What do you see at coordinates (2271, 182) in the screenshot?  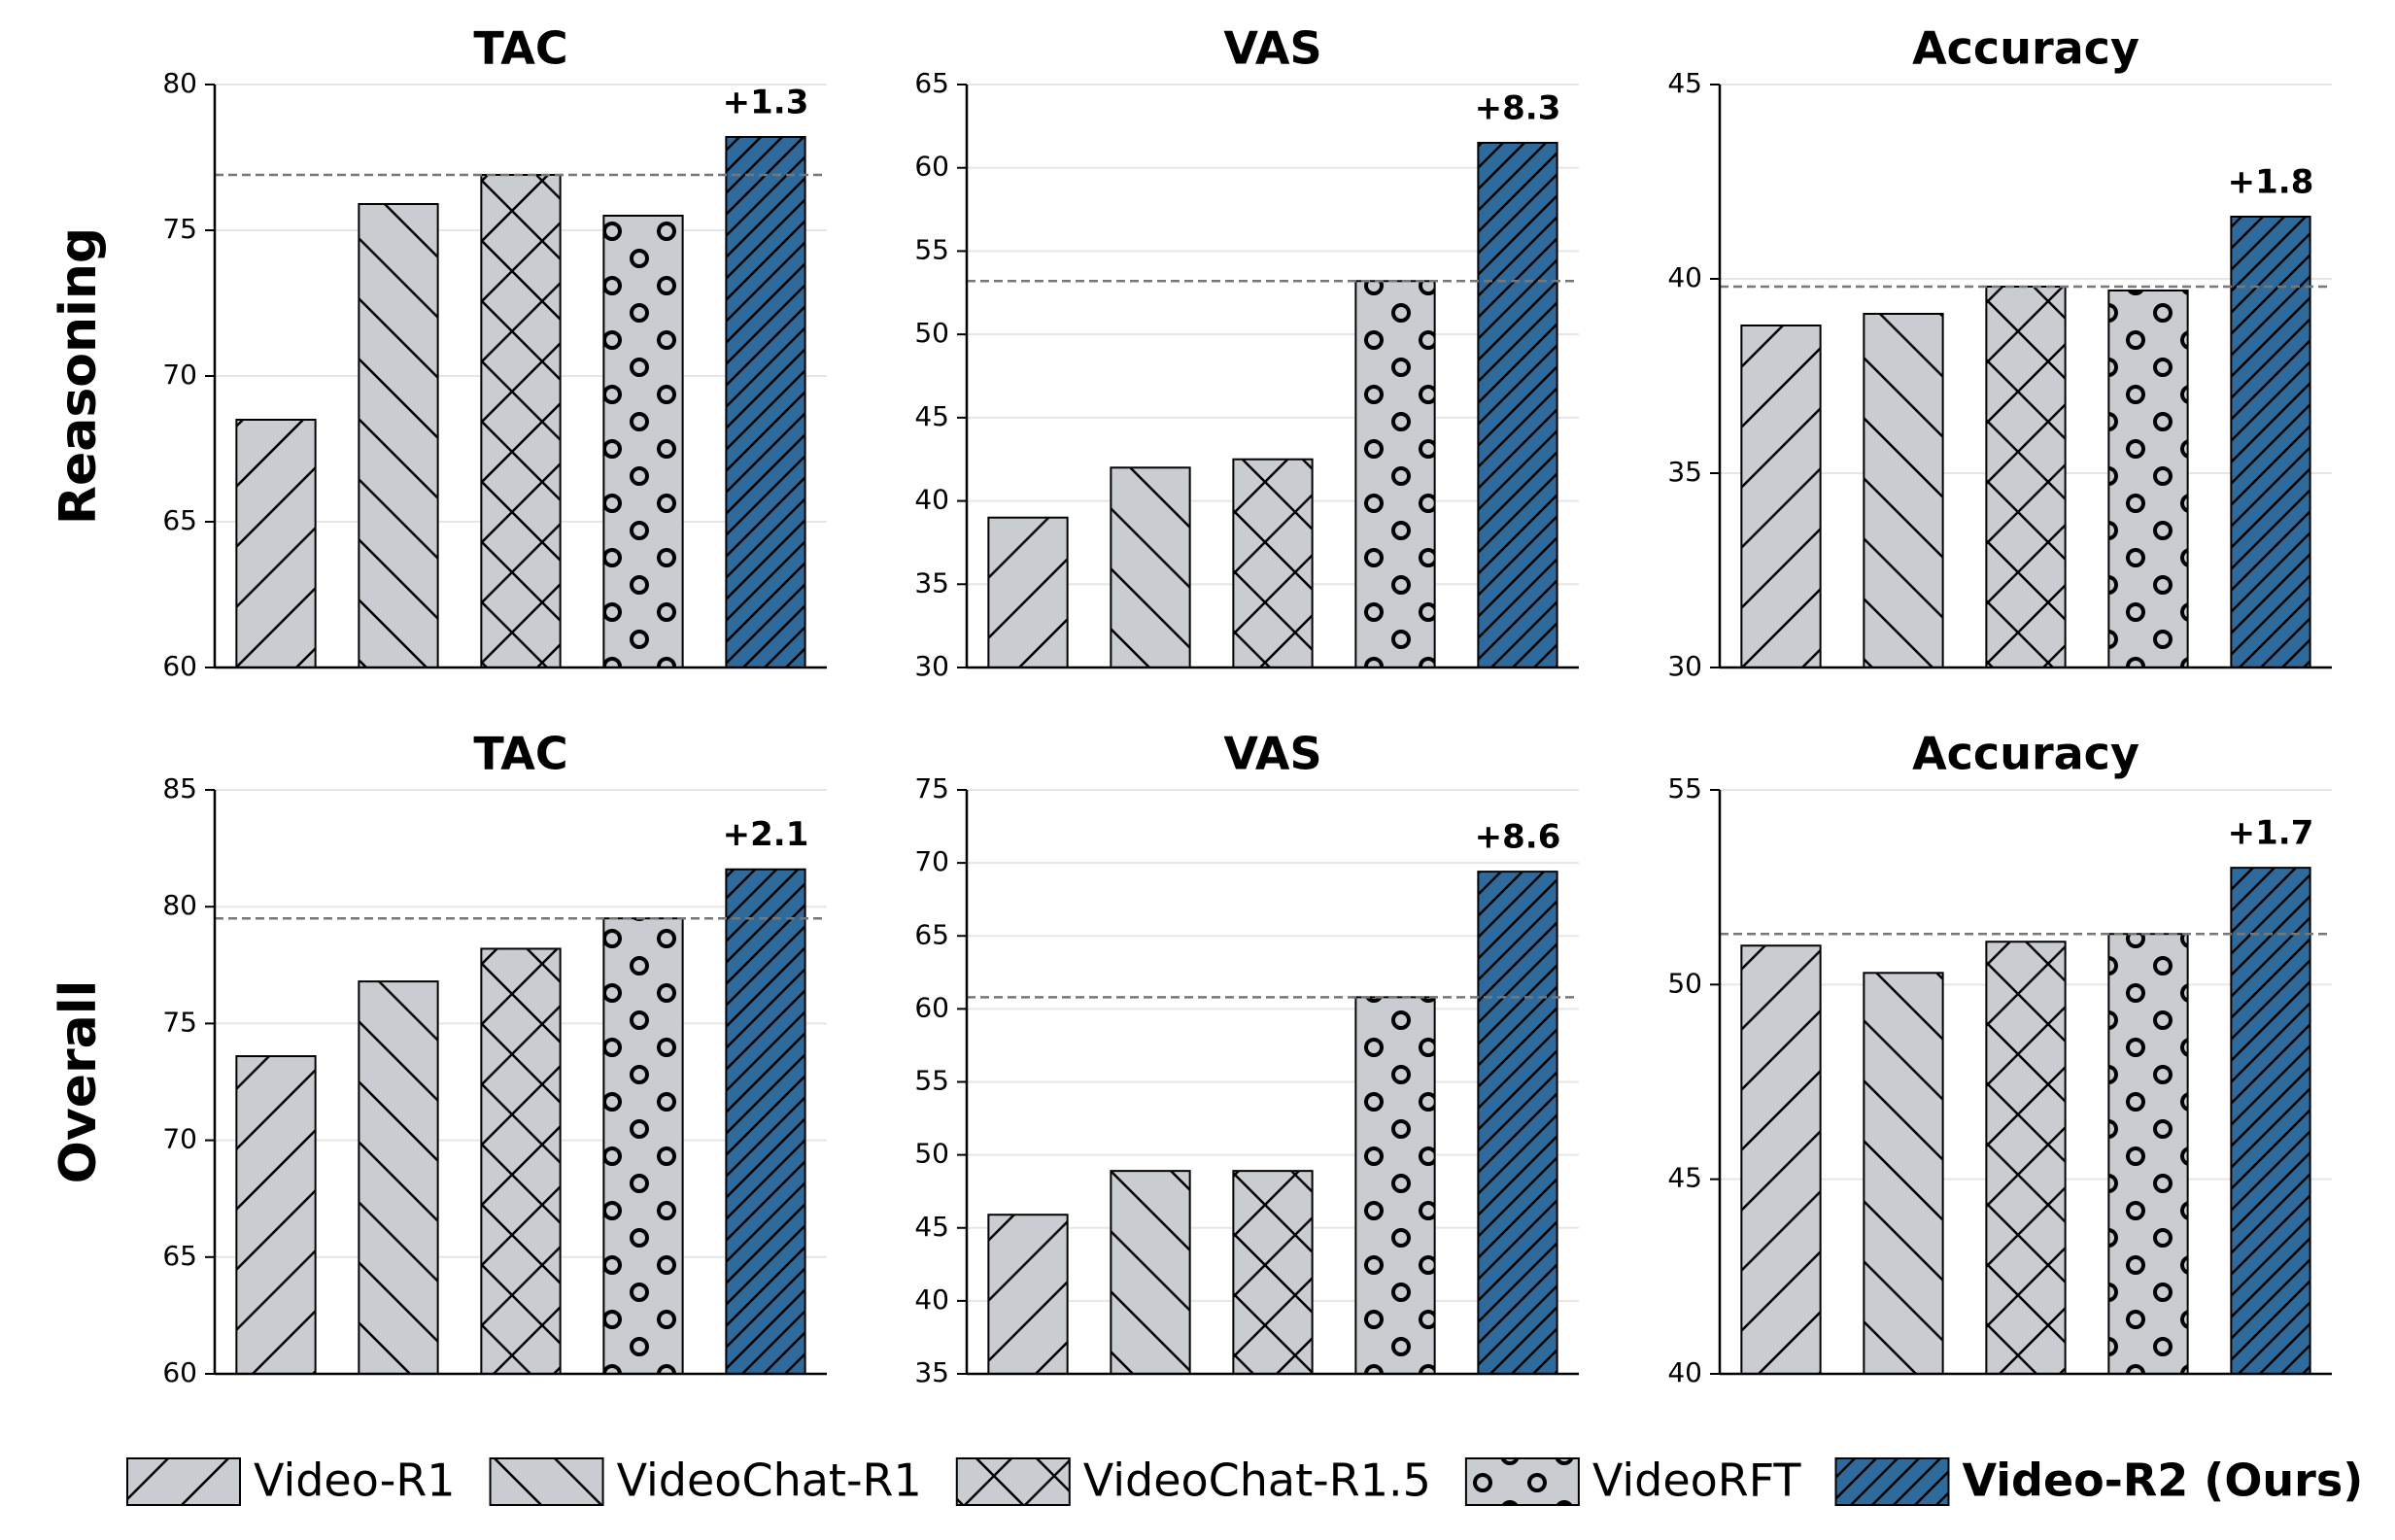 I see `annotation: +1.8` at bounding box center [2271, 182].